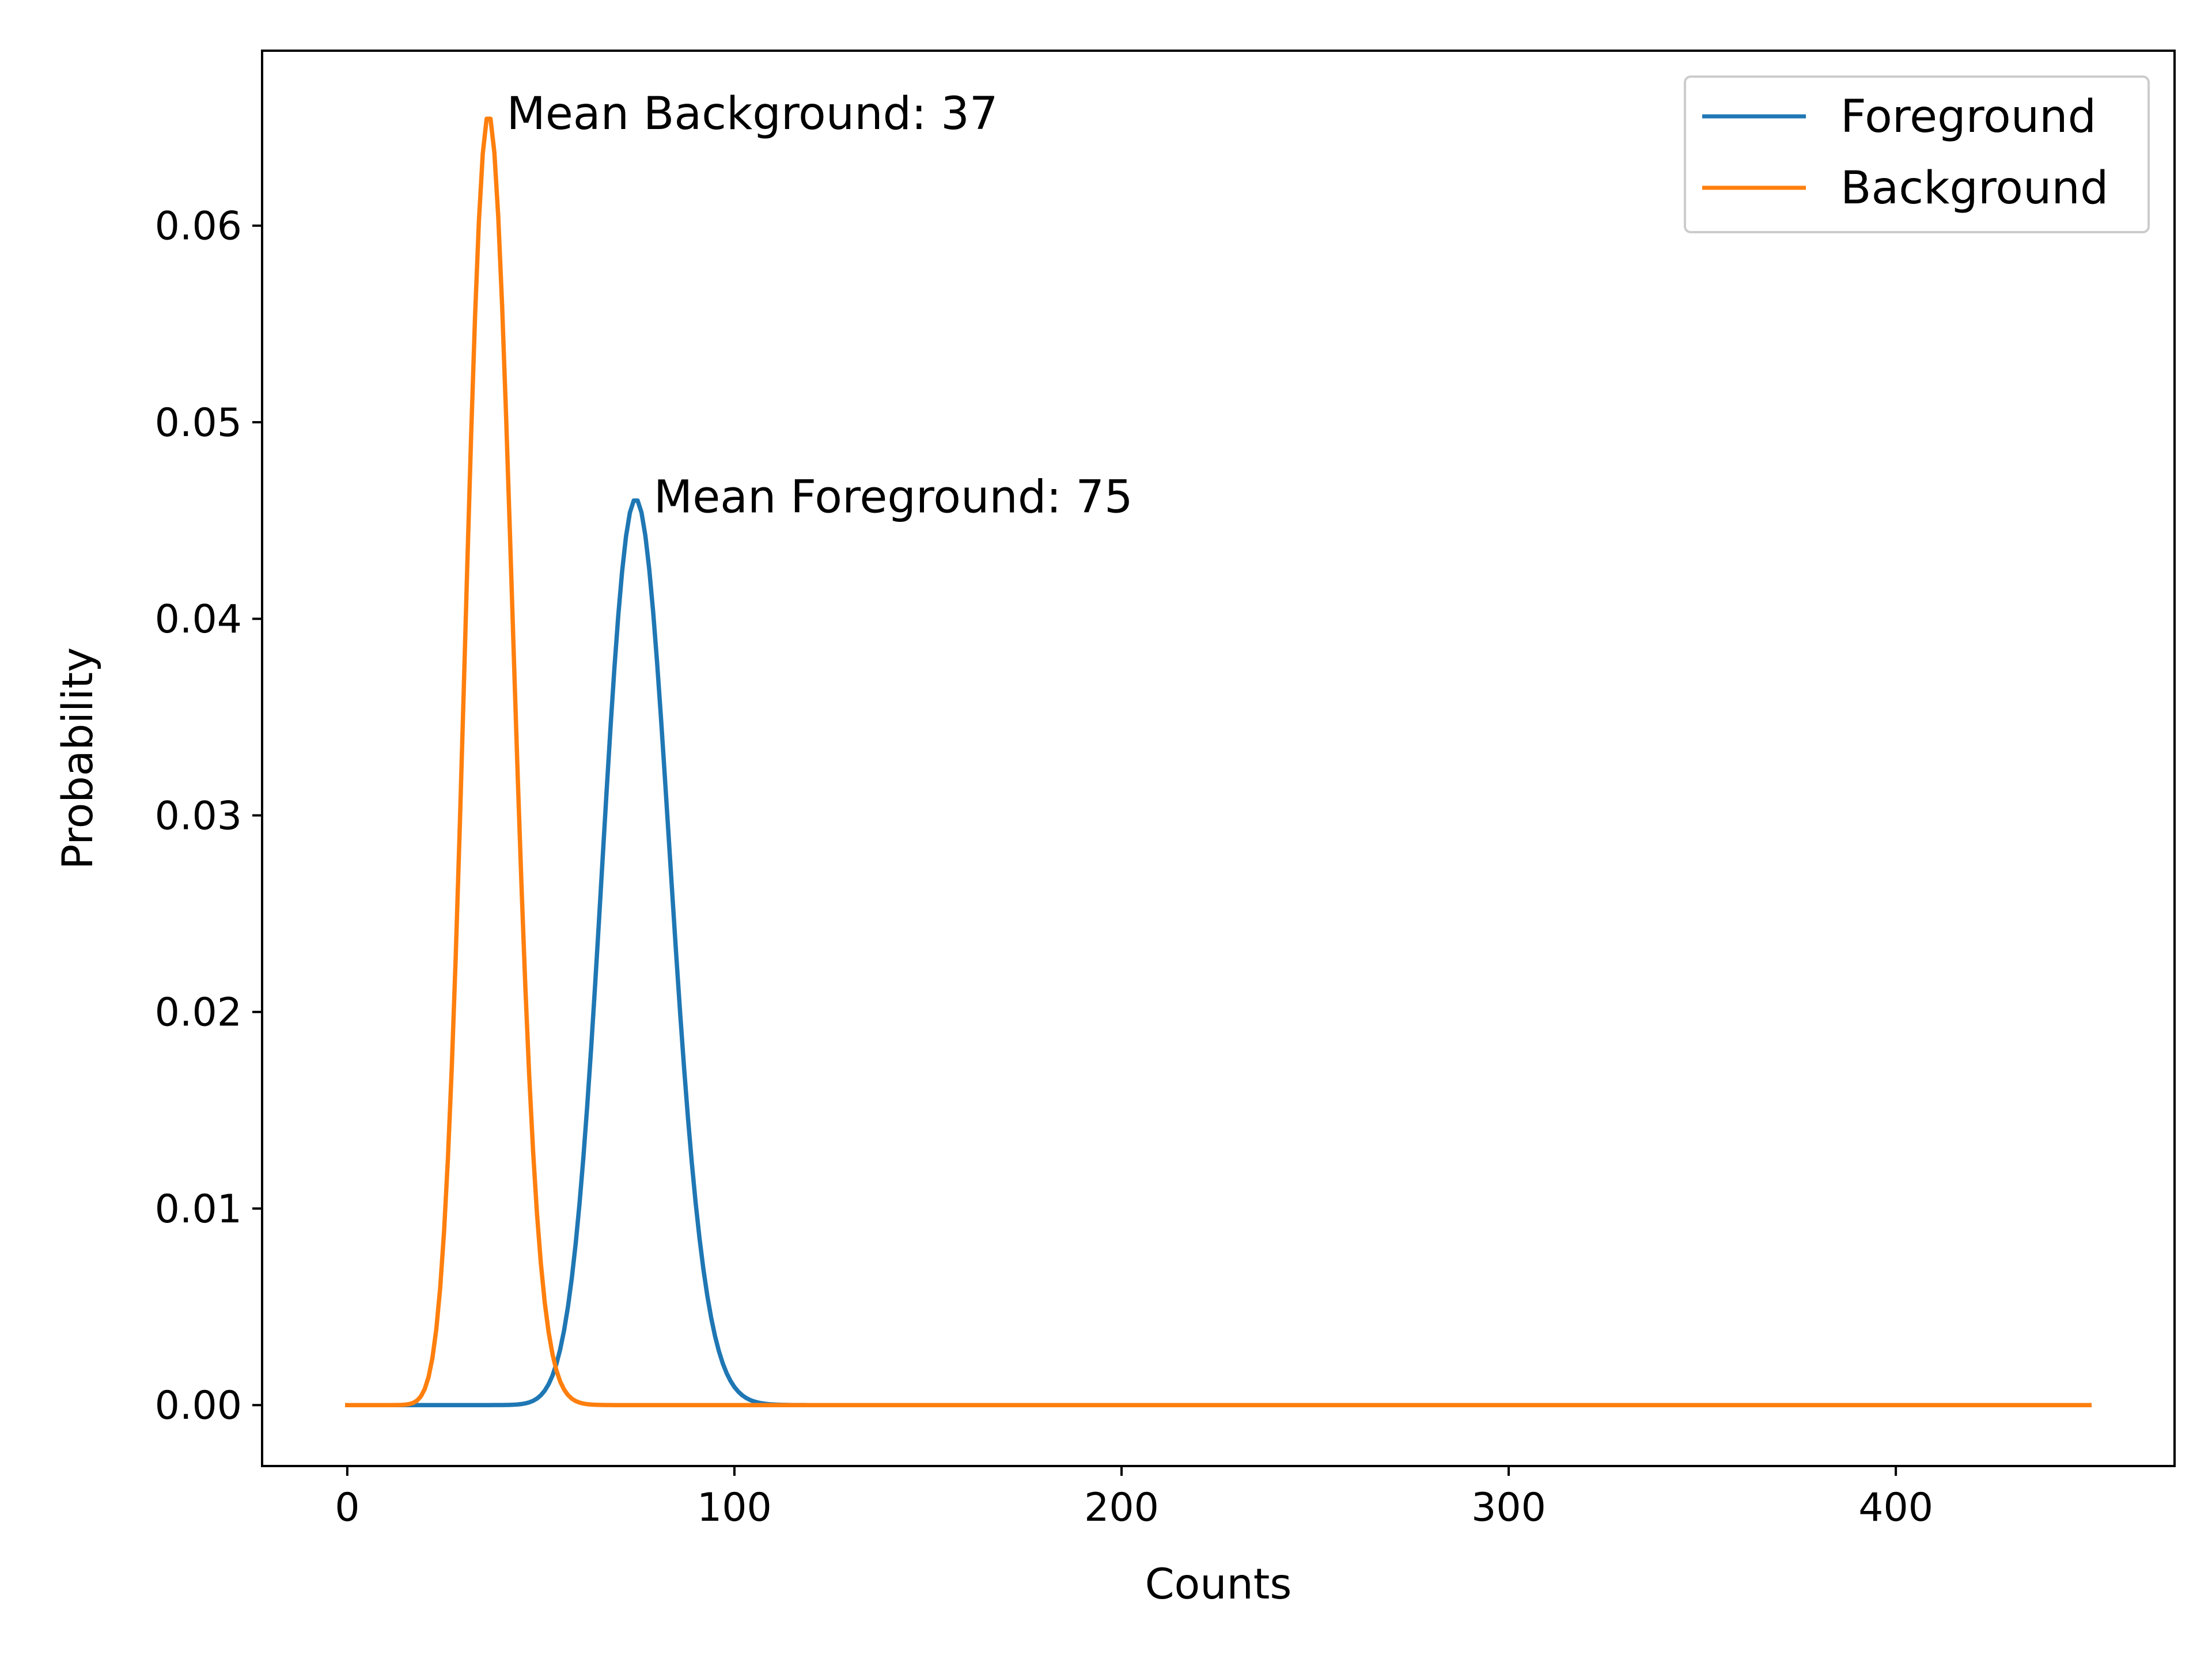 Image resolution: width=2212 pixels, height=1659 pixels. Describe the element at coordinates (734, 1508) in the screenshot. I see `x-tick-label: 100` at that location.